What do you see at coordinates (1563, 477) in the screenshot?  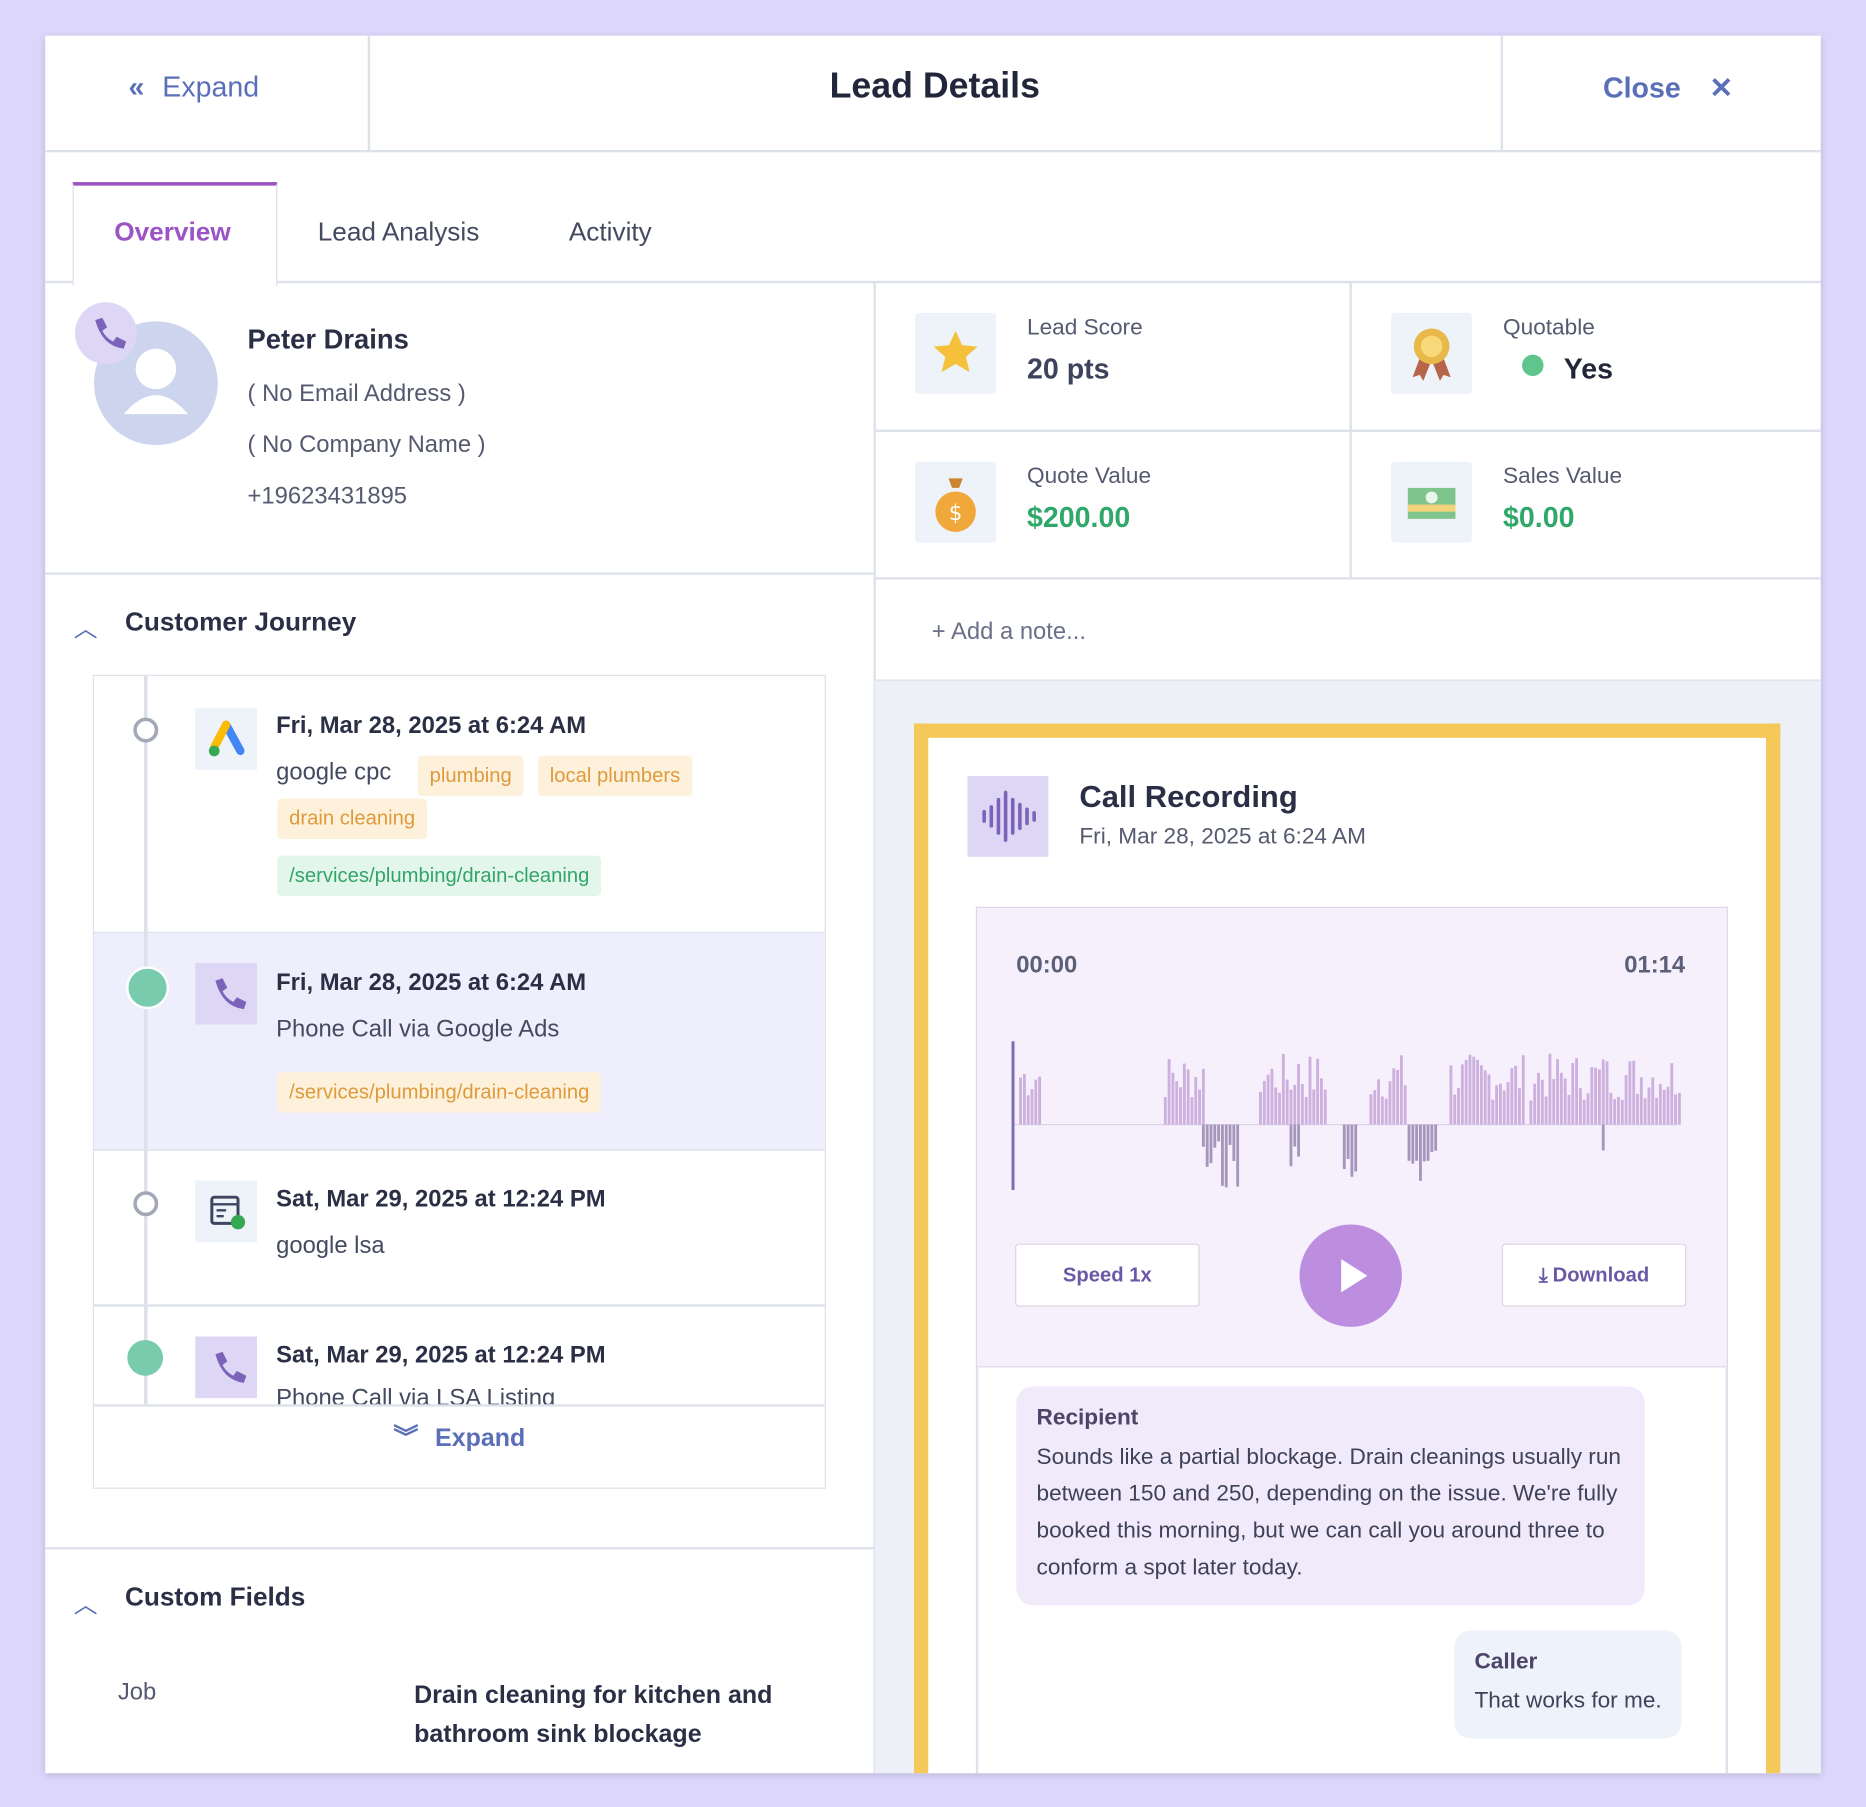 I see `stat-label: Sales Value` at bounding box center [1563, 477].